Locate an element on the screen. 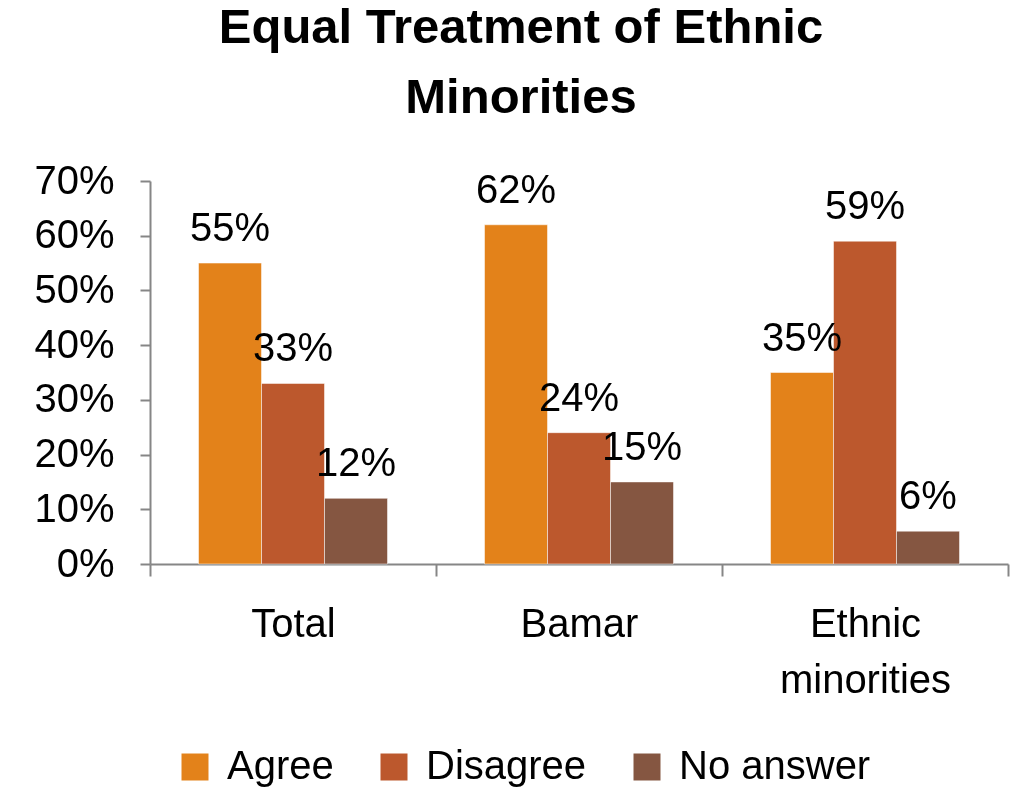  chart-title: Equal Treatment of Ethnic Minorities is located at coordinates (521, 61).